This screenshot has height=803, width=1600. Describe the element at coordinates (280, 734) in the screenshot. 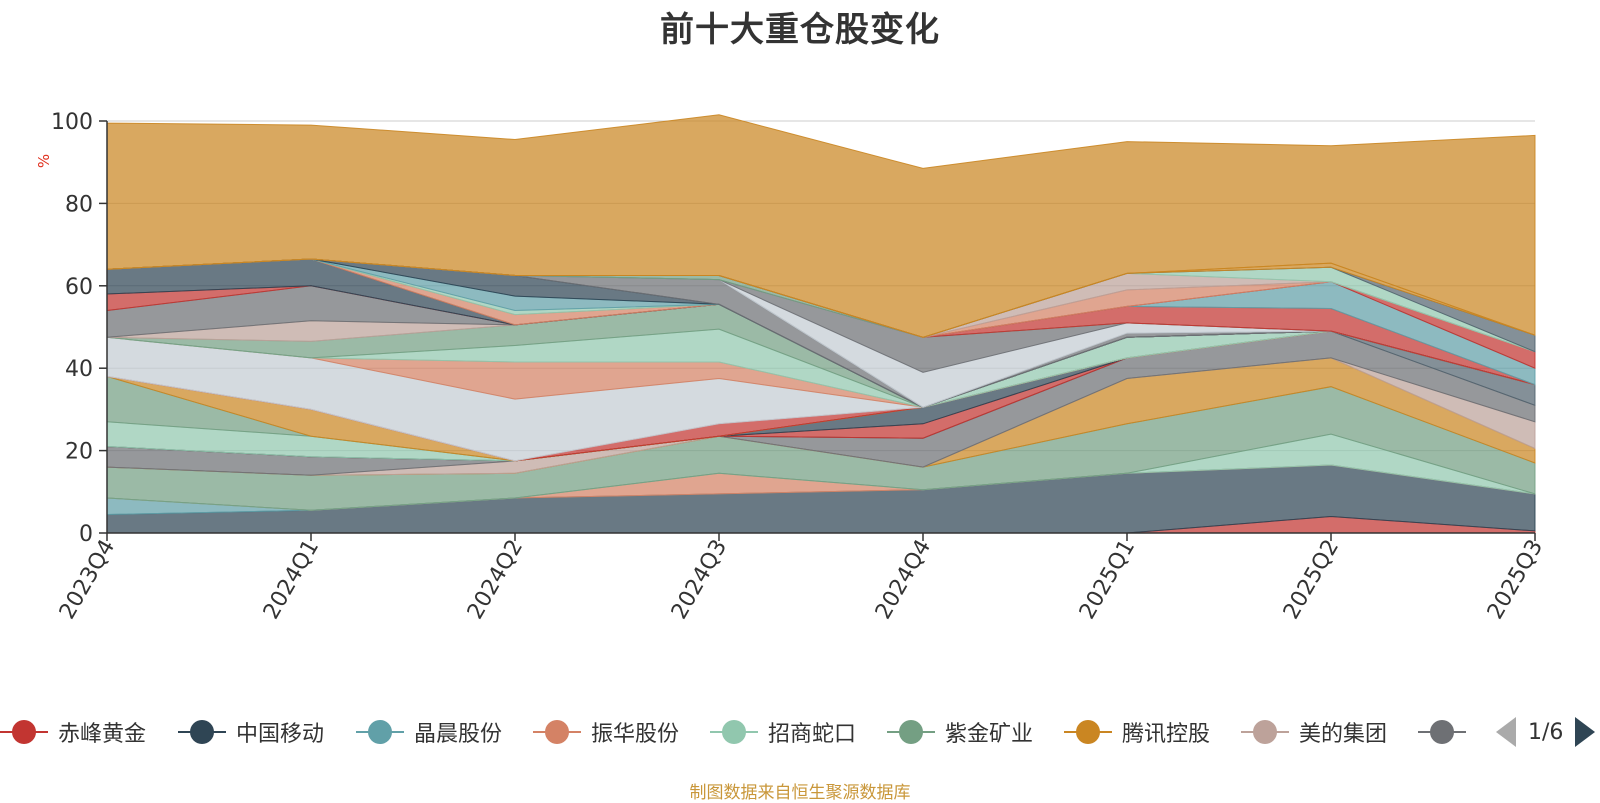

I see `legend-label: 中国移动` at that location.